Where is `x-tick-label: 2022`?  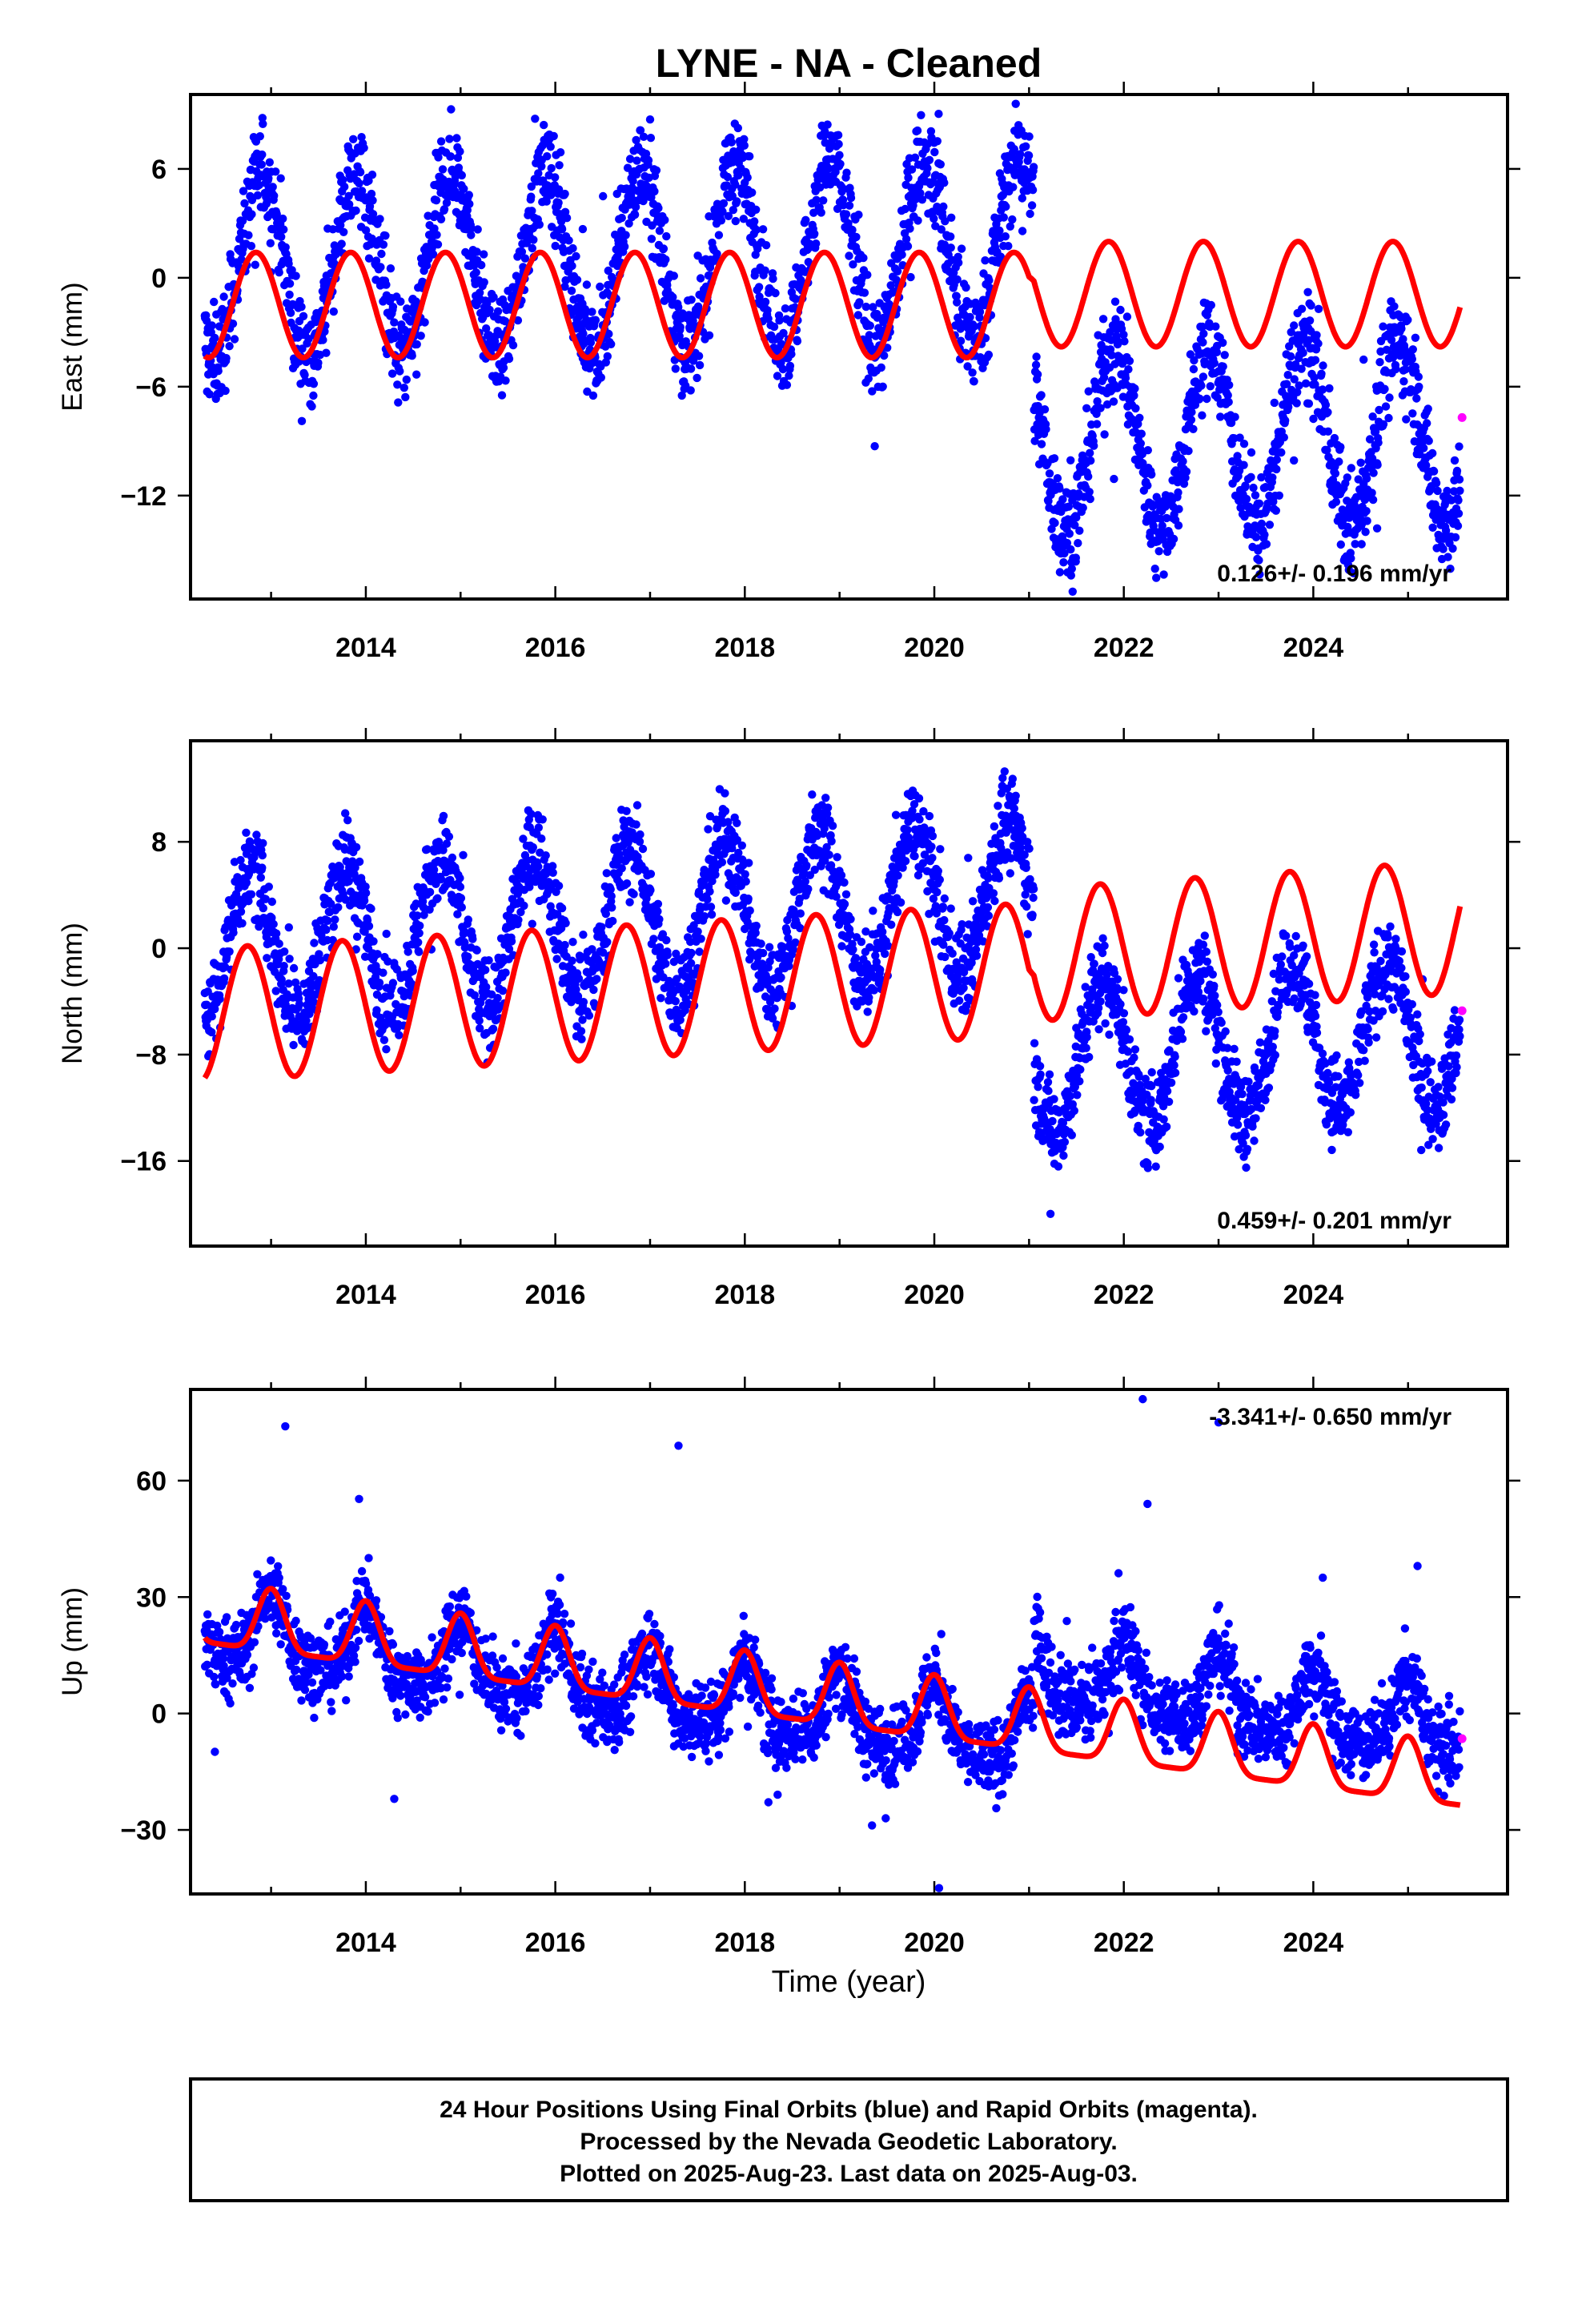
x-tick-label: 2022 is located at coordinates (1124, 1295).